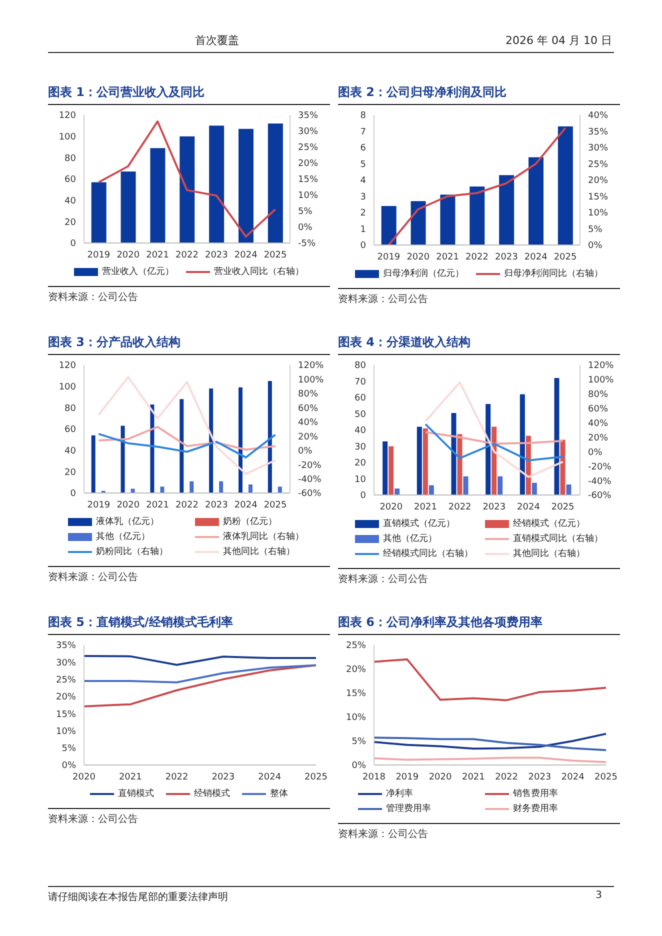 Image resolution: width=662 pixels, height=936 pixels. What do you see at coordinates (67, 387) in the screenshot?
I see `y-tick-label: 100` at bounding box center [67, 387].